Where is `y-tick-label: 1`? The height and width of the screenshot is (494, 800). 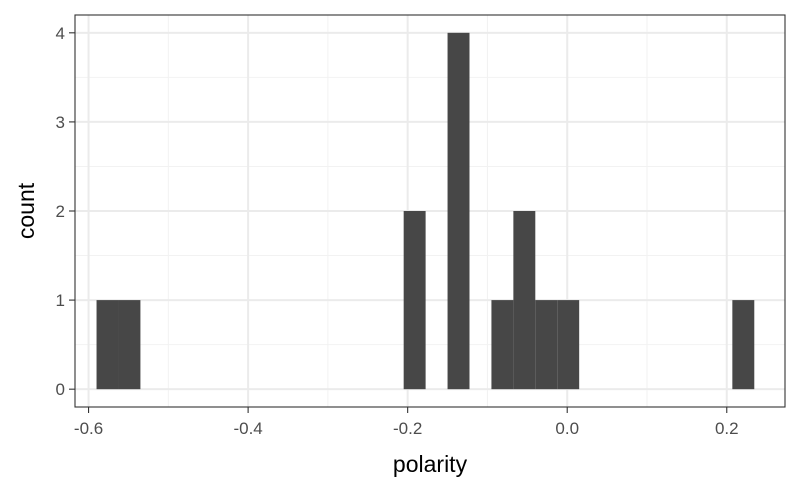 y-tick-label: 1 is located at coordinates (60, 300).